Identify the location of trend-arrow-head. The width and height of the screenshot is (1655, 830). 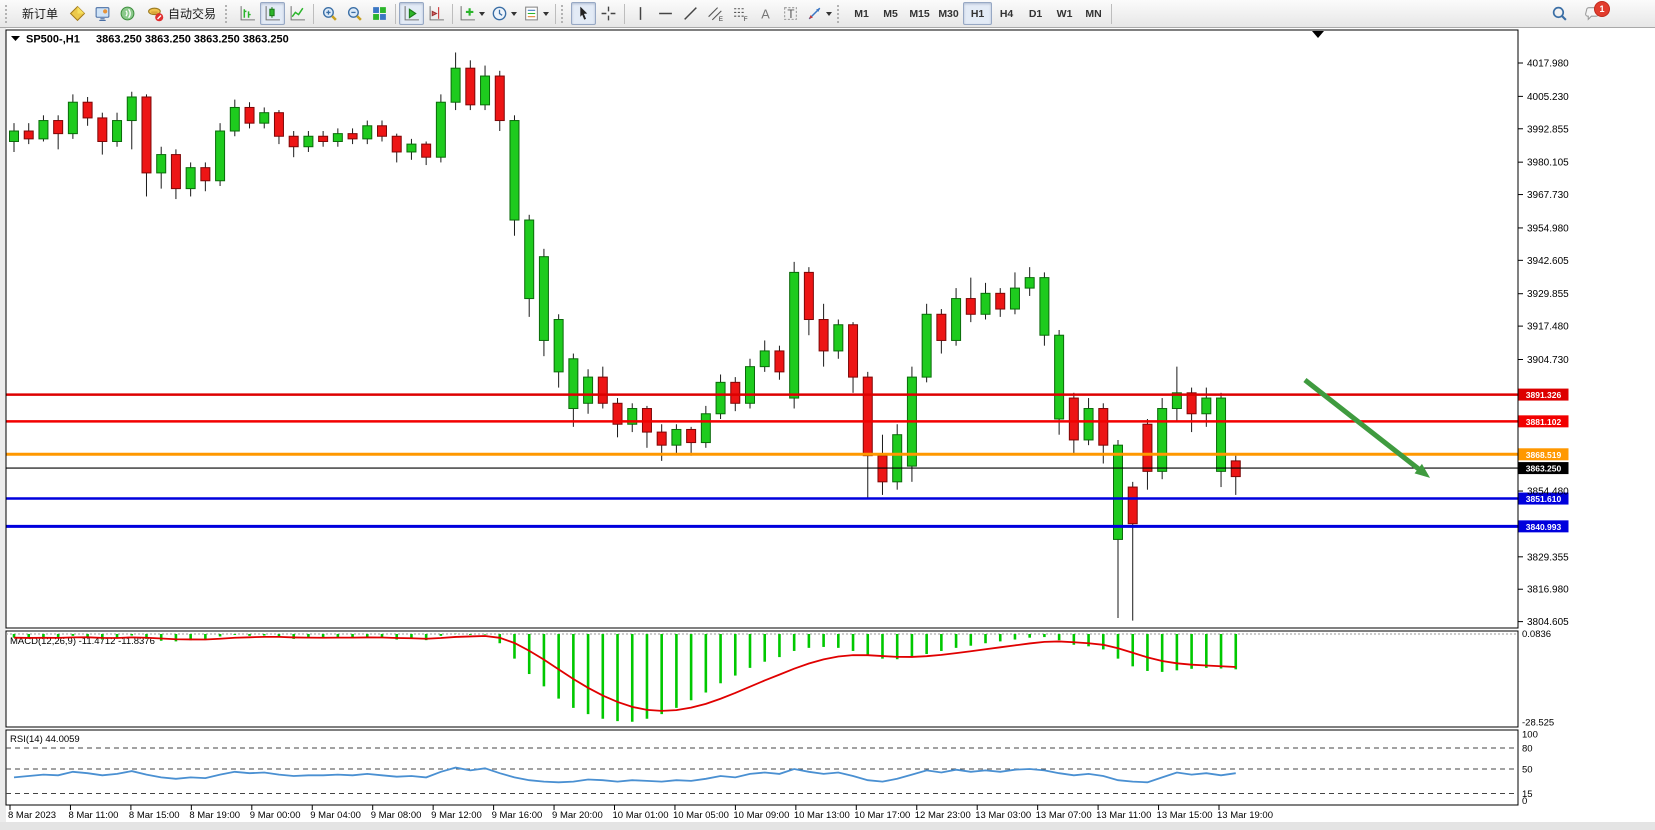
(1422, 470).